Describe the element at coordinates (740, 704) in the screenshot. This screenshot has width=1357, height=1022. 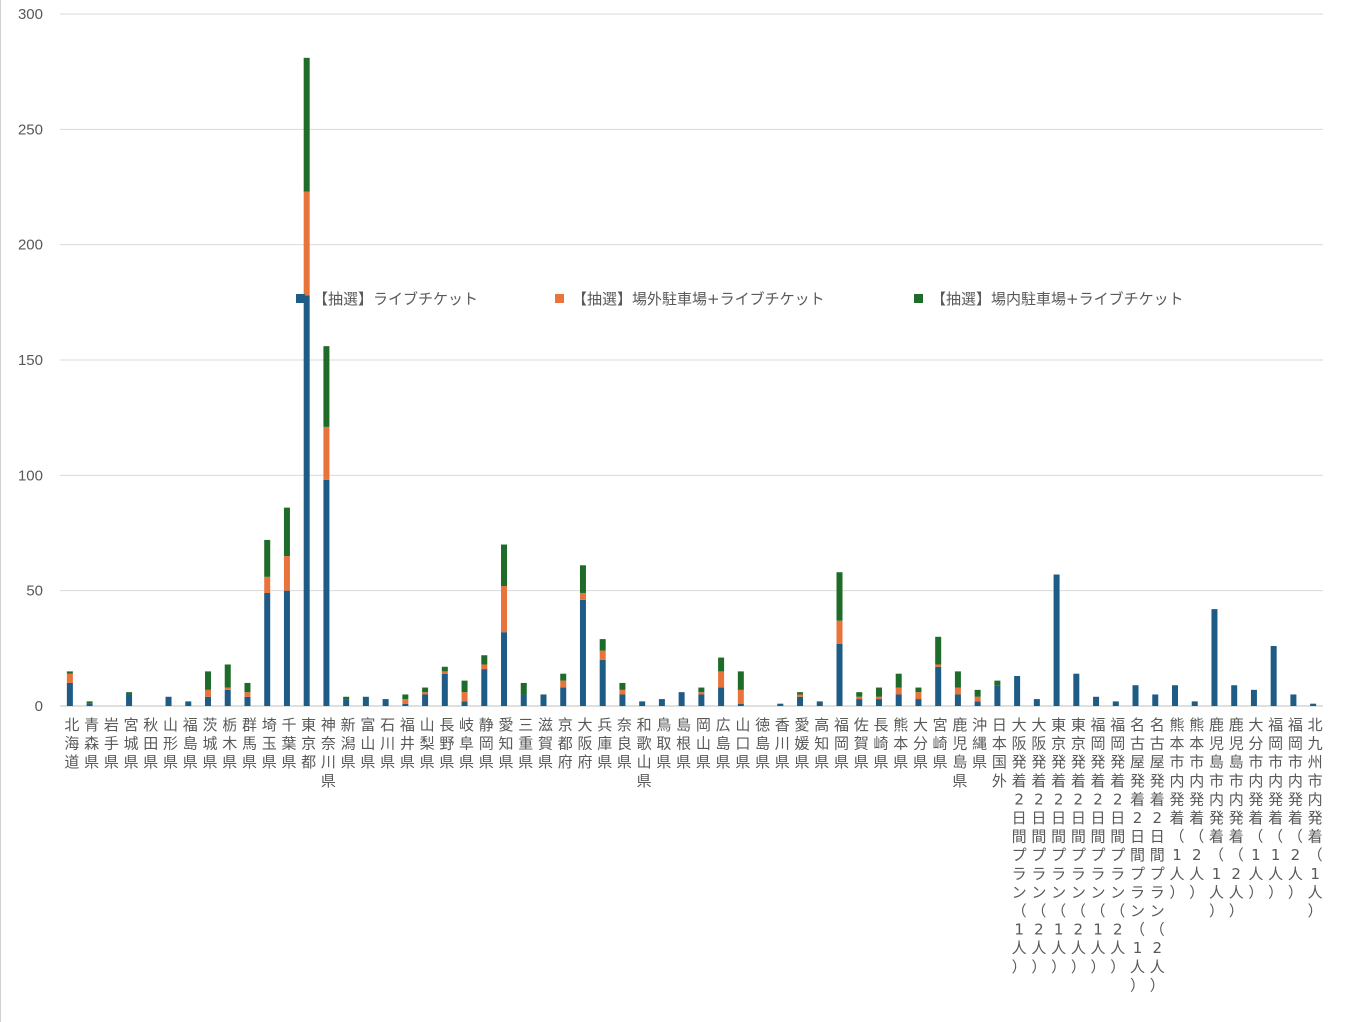
I see `bar-segment-s0-c34` at that location.